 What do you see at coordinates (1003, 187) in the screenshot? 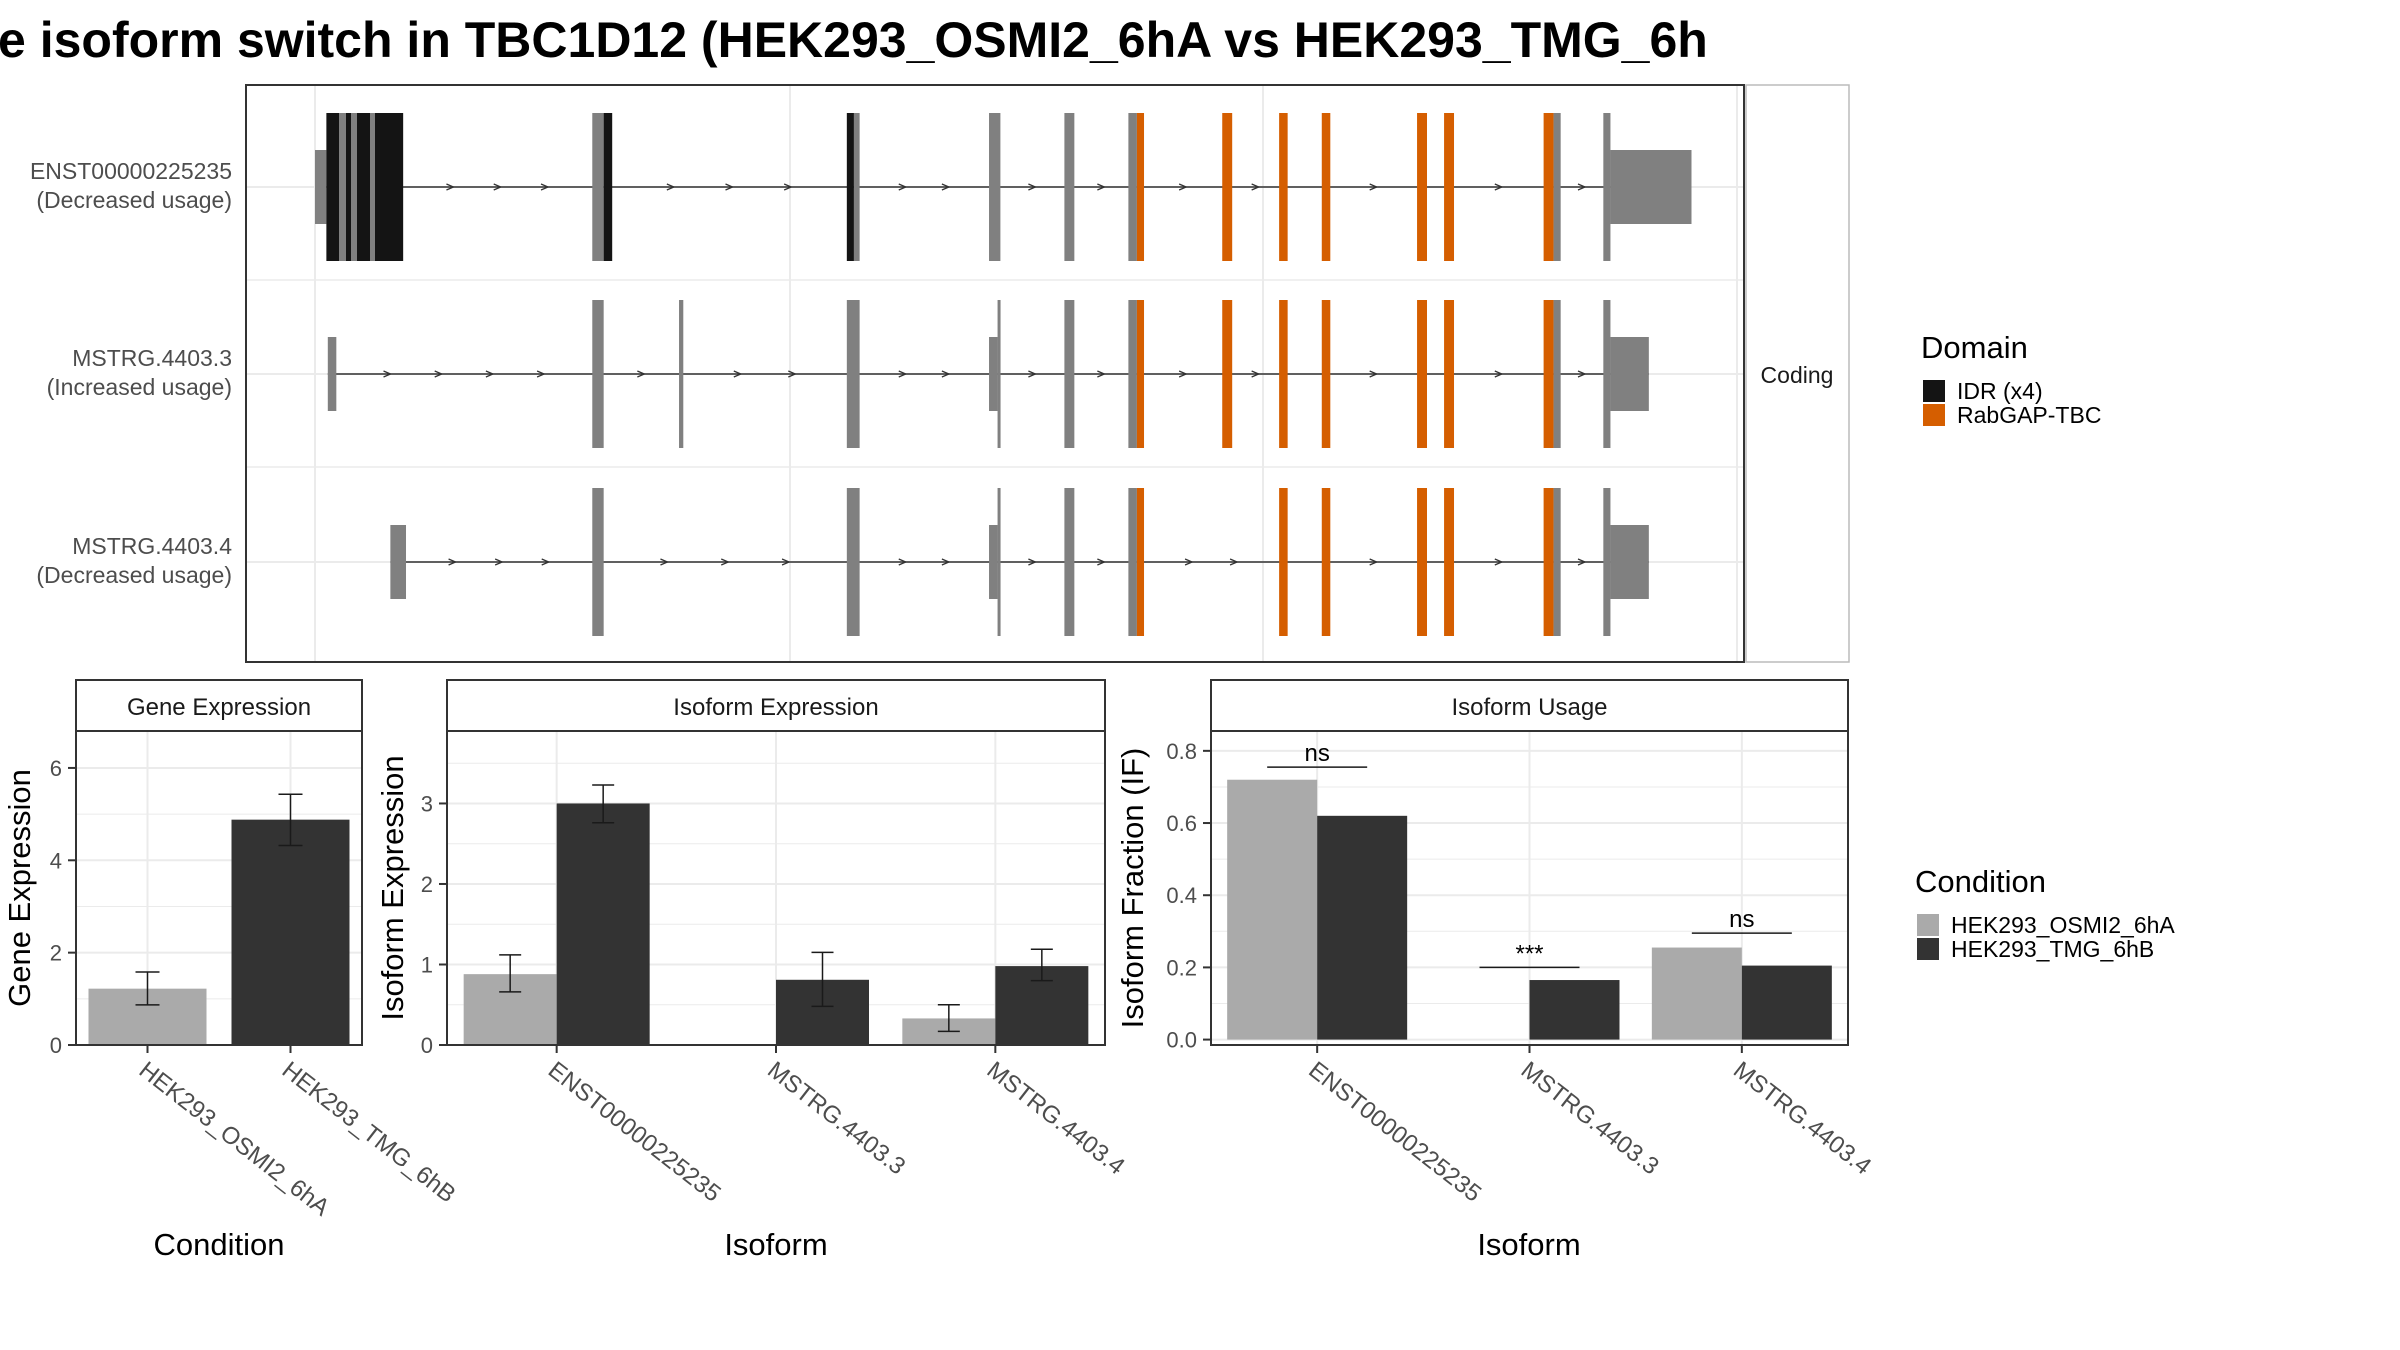
I see `isoform-row-ENST00000225235` at bounding box center [1003, 187].